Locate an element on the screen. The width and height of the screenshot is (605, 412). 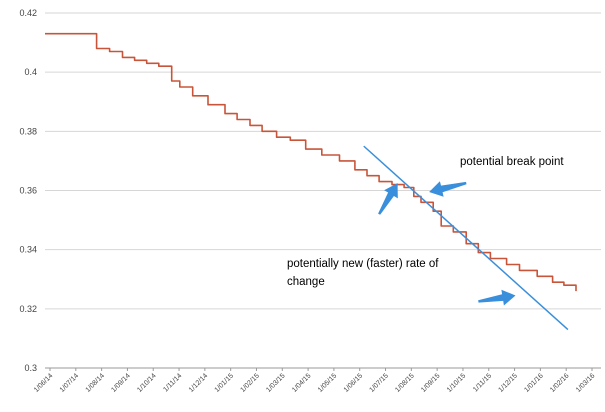
annotation-new-rate-line2: change is located at coordinates (306, 282).